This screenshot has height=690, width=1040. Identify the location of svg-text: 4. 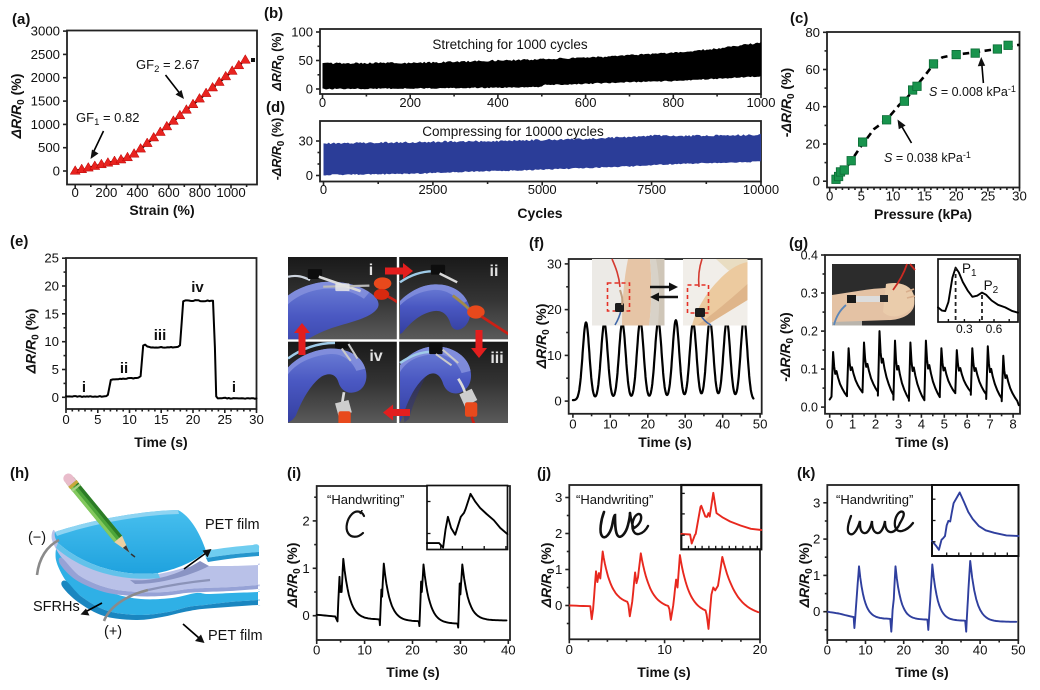
(921, 424).